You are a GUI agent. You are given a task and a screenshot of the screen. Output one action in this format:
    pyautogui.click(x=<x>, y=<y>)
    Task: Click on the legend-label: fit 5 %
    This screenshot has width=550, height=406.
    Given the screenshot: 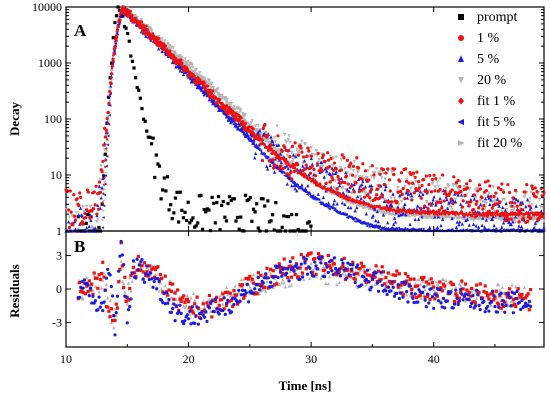 What is the action you would take?
    pyautogui.click(x=496, y=122)
    